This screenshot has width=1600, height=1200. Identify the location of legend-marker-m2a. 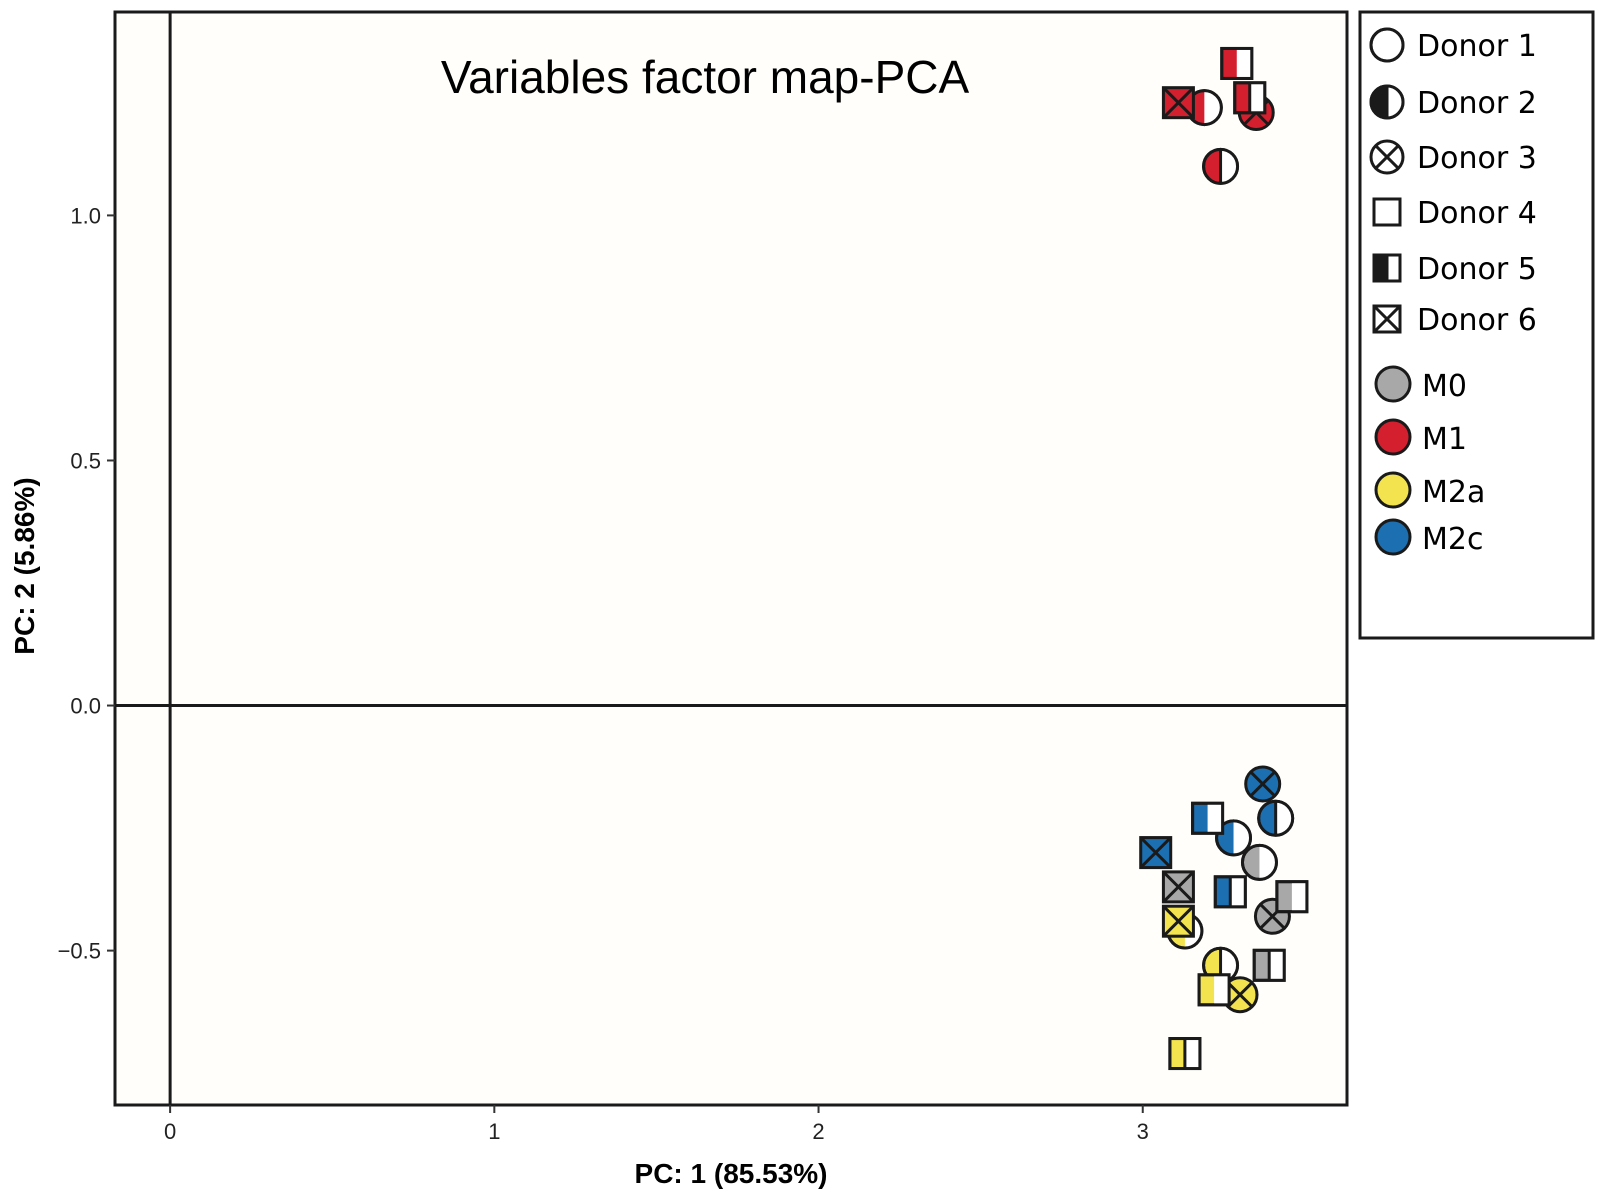
(1393, 490).